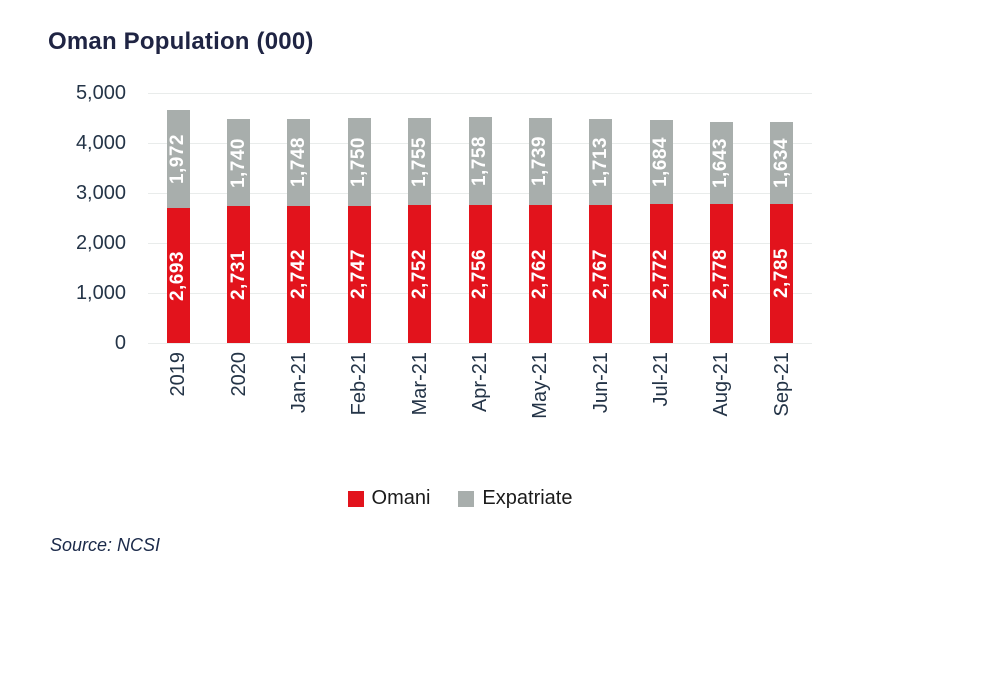 This screenshot has height=673, width=1000. I want to click on bar-value-label: 1,713, so click(600, 161).